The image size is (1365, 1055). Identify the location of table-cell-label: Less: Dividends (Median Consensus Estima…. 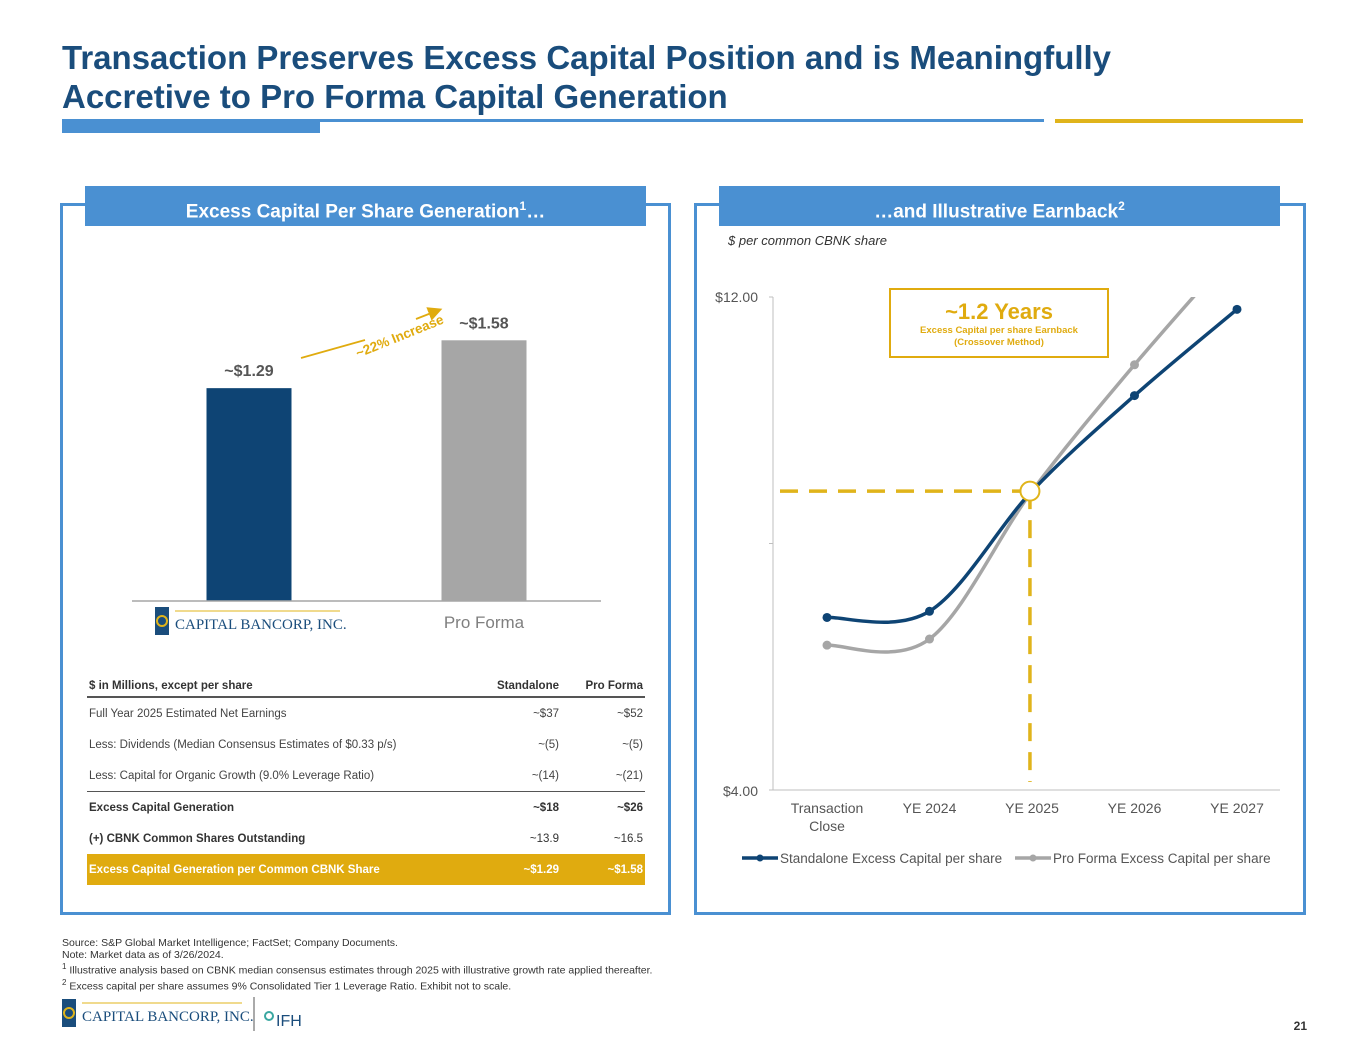
(243, 744).